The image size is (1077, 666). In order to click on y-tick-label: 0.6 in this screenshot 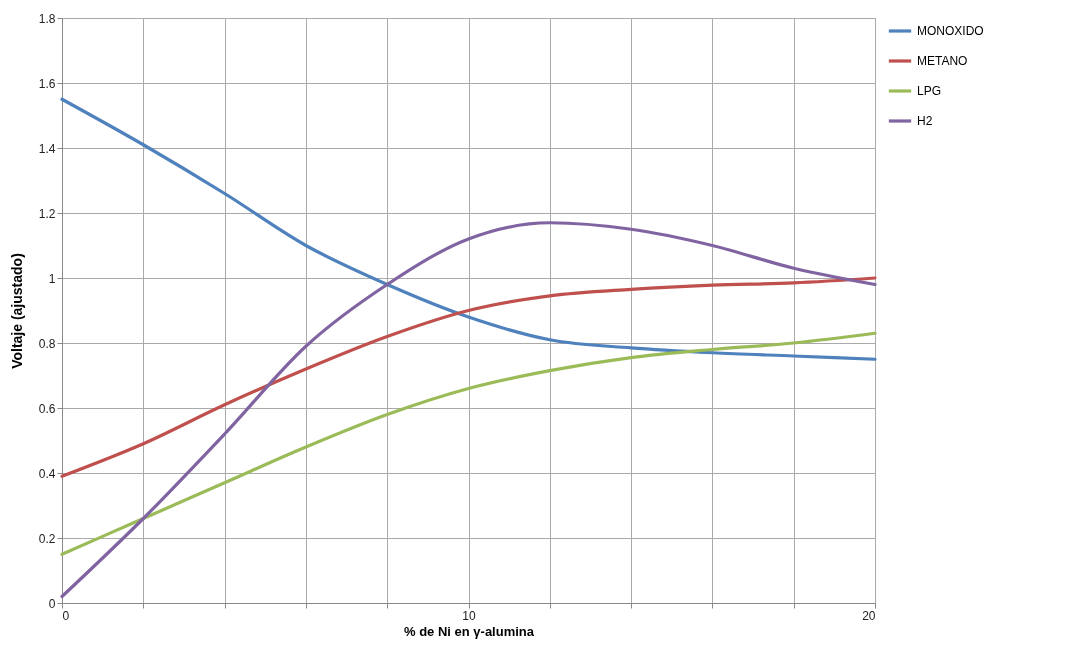, I will do `click(47, 408)`.